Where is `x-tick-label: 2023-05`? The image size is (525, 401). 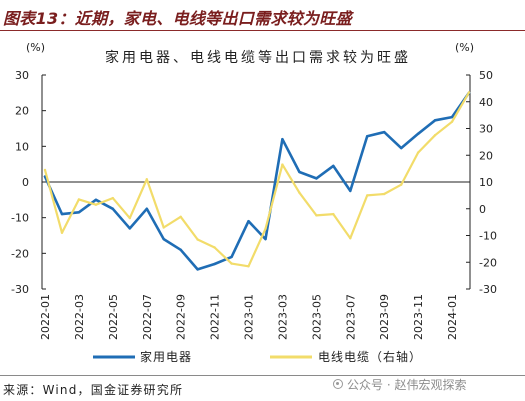 x-tick-label: 2023-05 is located at coordinates (316, 317).